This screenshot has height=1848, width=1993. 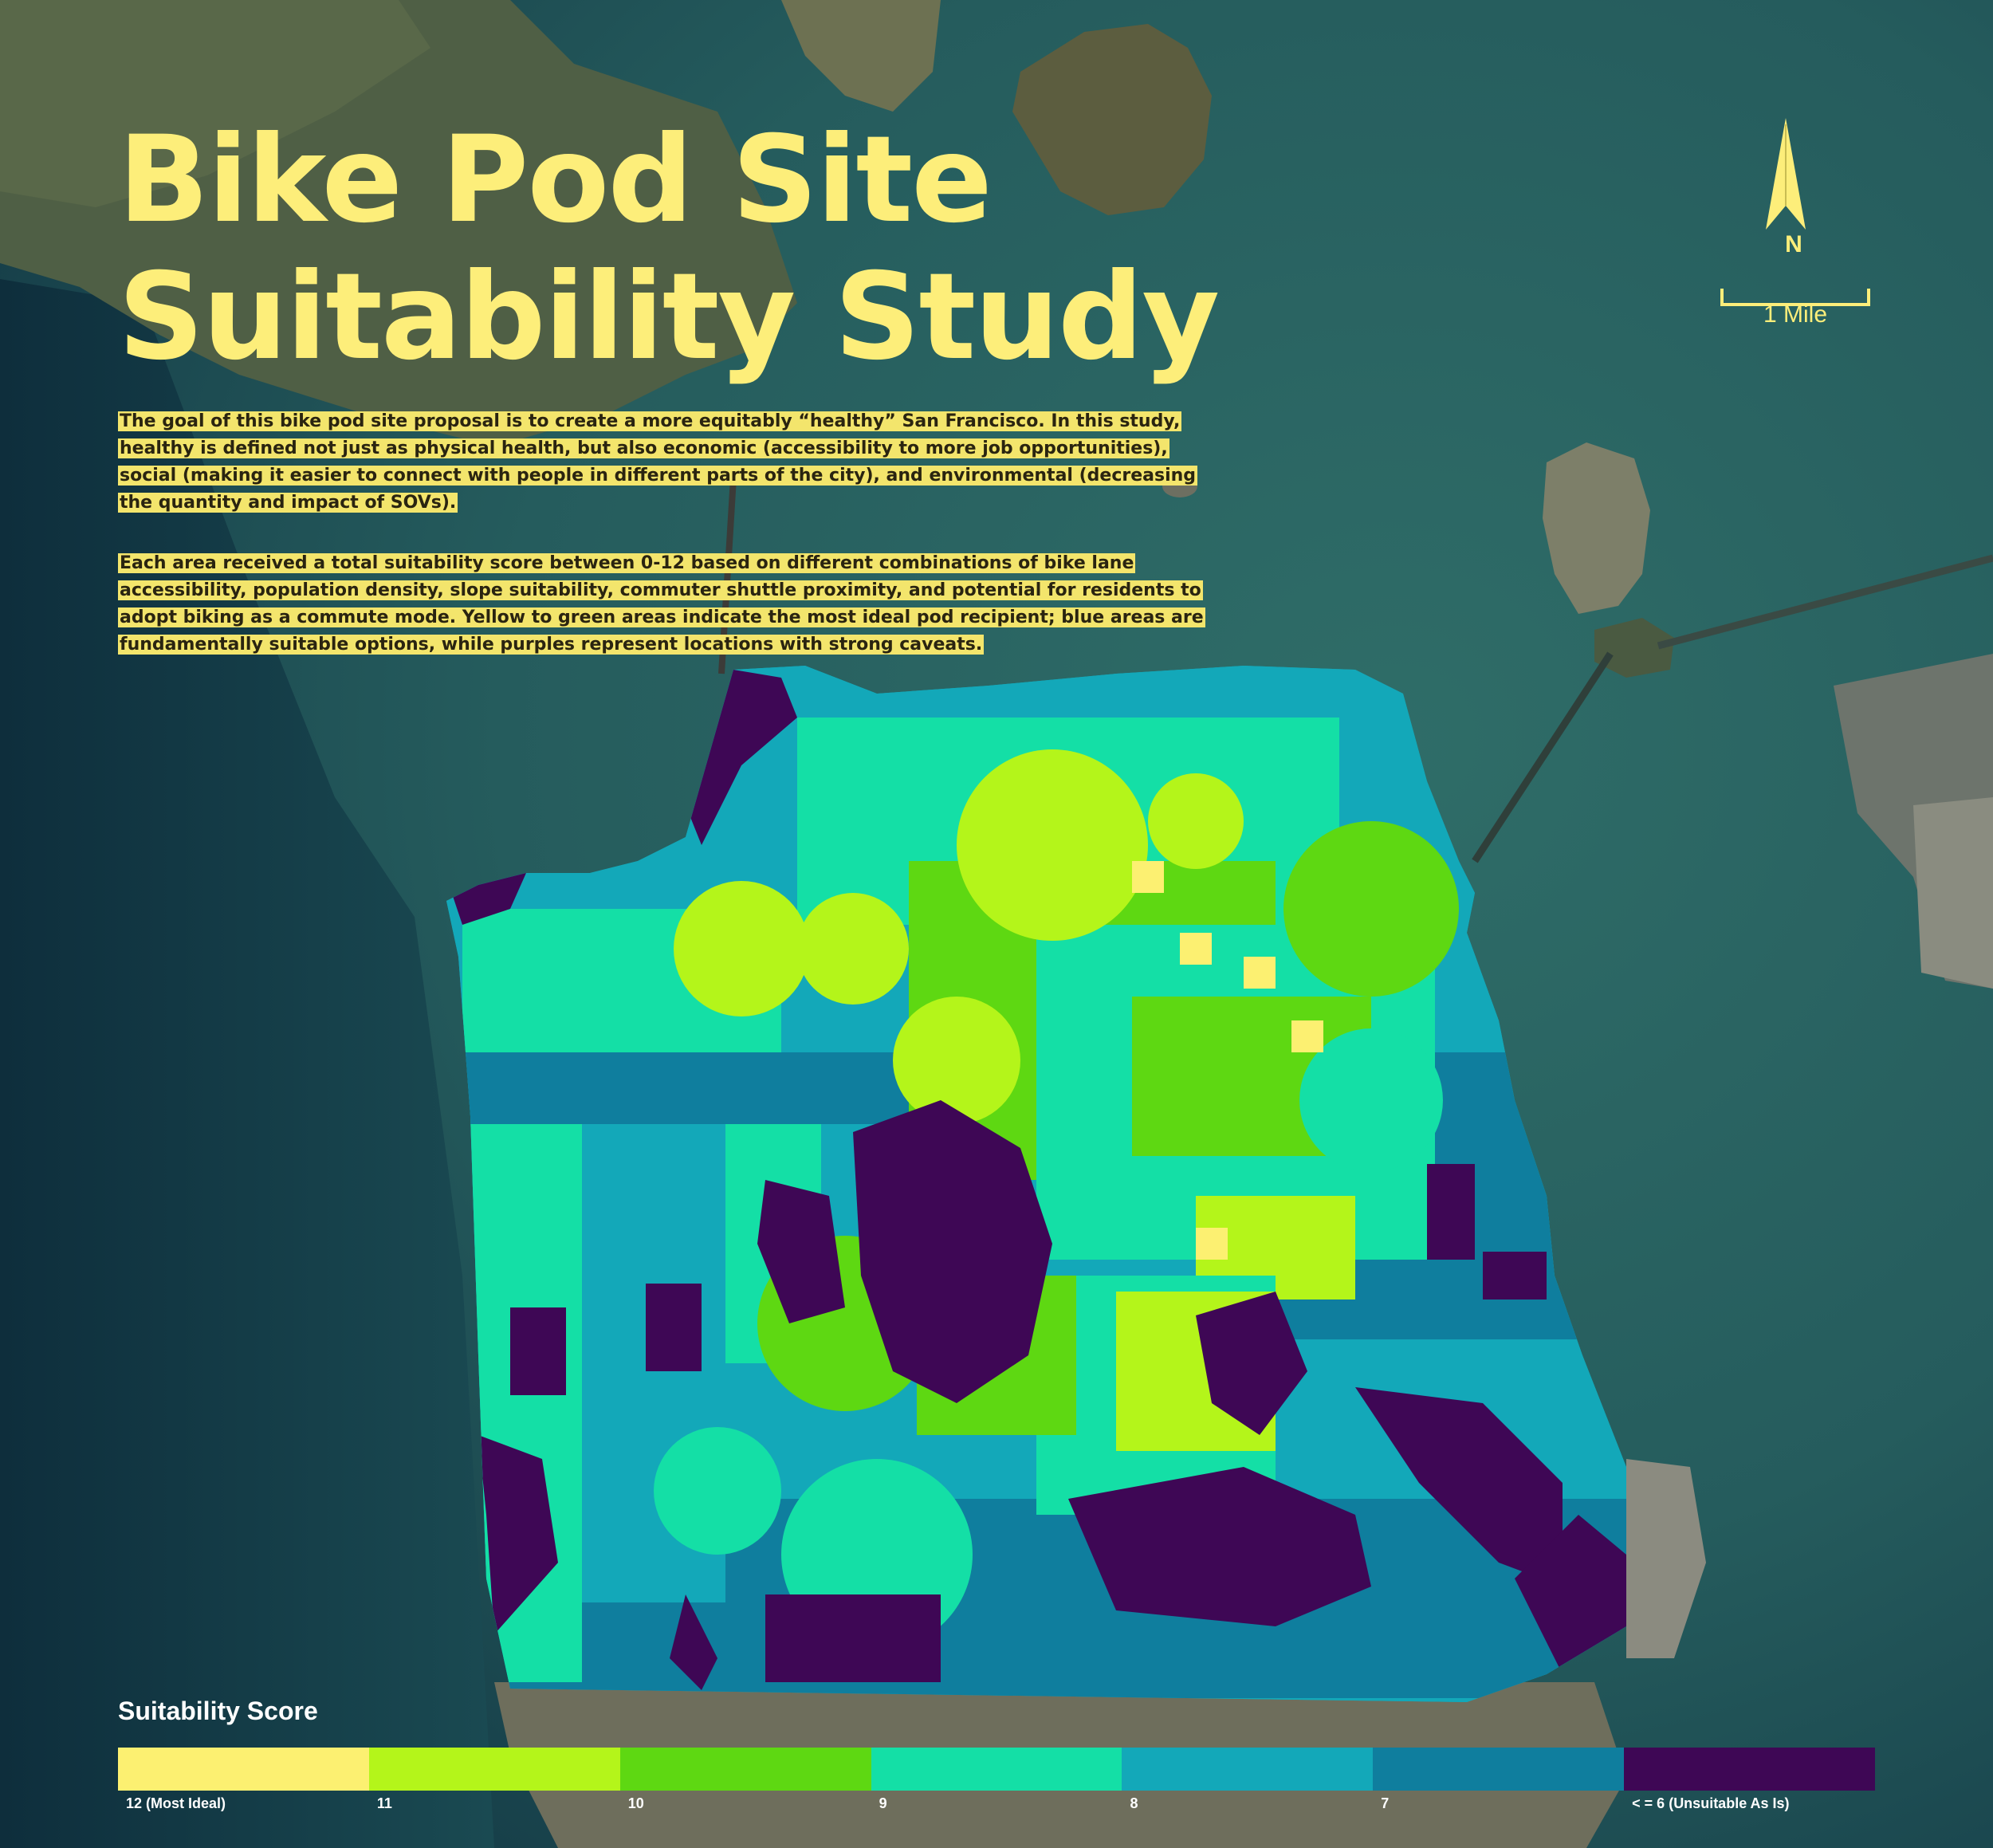 What do you see at coordinates (1498, 1802) in the screenshot?
I see `legend-label: 7` at bounding box center [1498, 1802].